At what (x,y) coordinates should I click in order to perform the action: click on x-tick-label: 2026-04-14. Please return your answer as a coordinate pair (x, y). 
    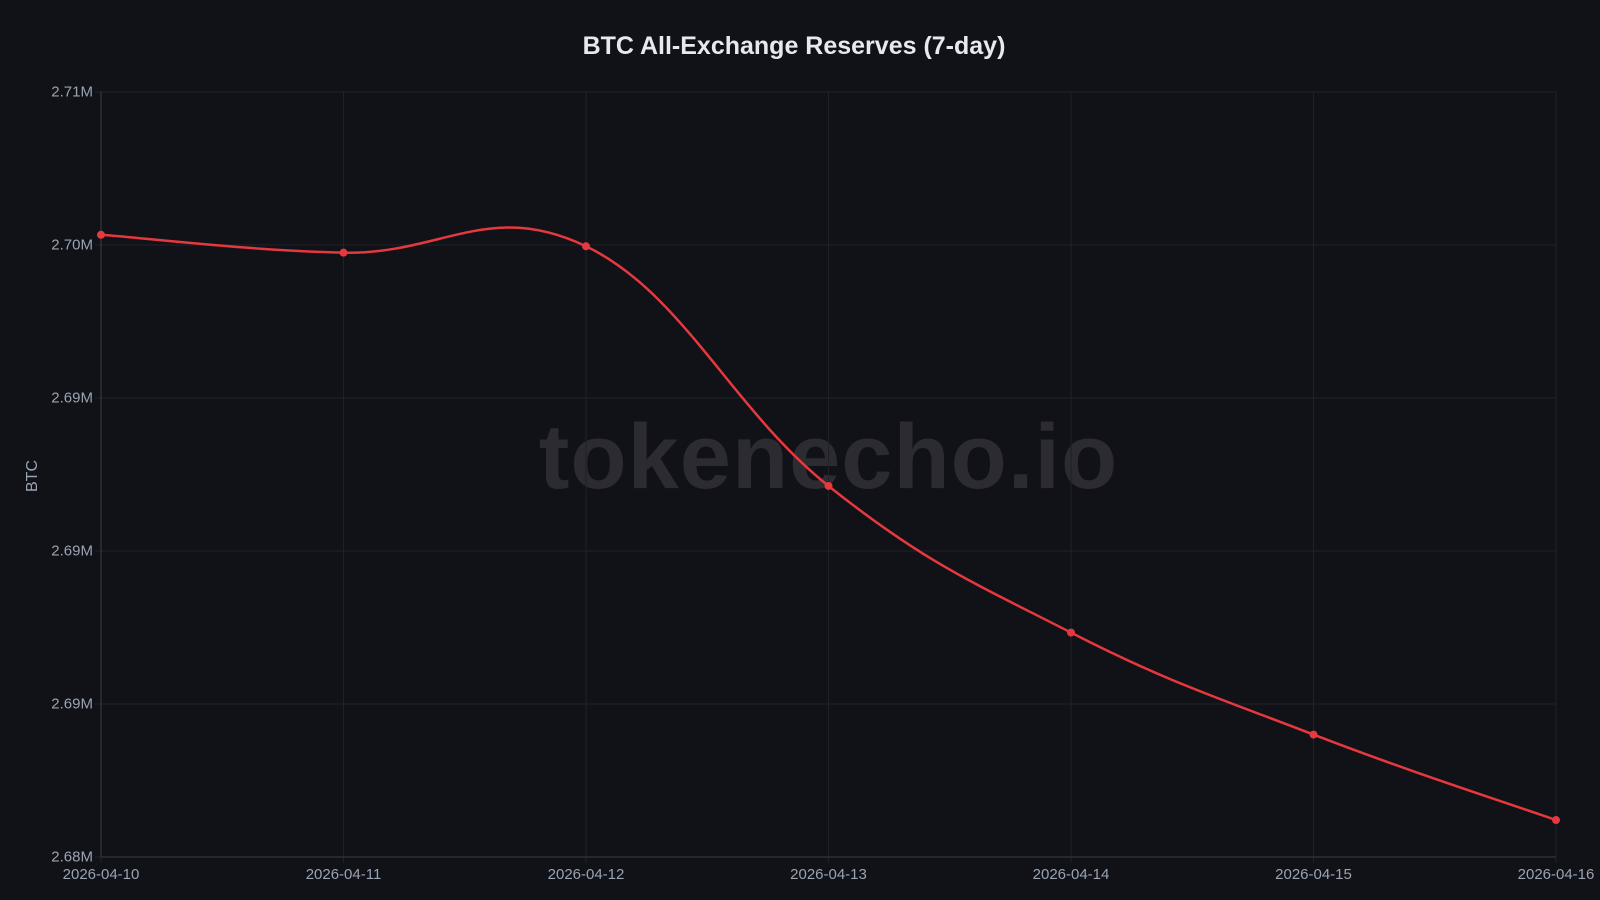
    Looking at the image, I should click on (1071, 874).